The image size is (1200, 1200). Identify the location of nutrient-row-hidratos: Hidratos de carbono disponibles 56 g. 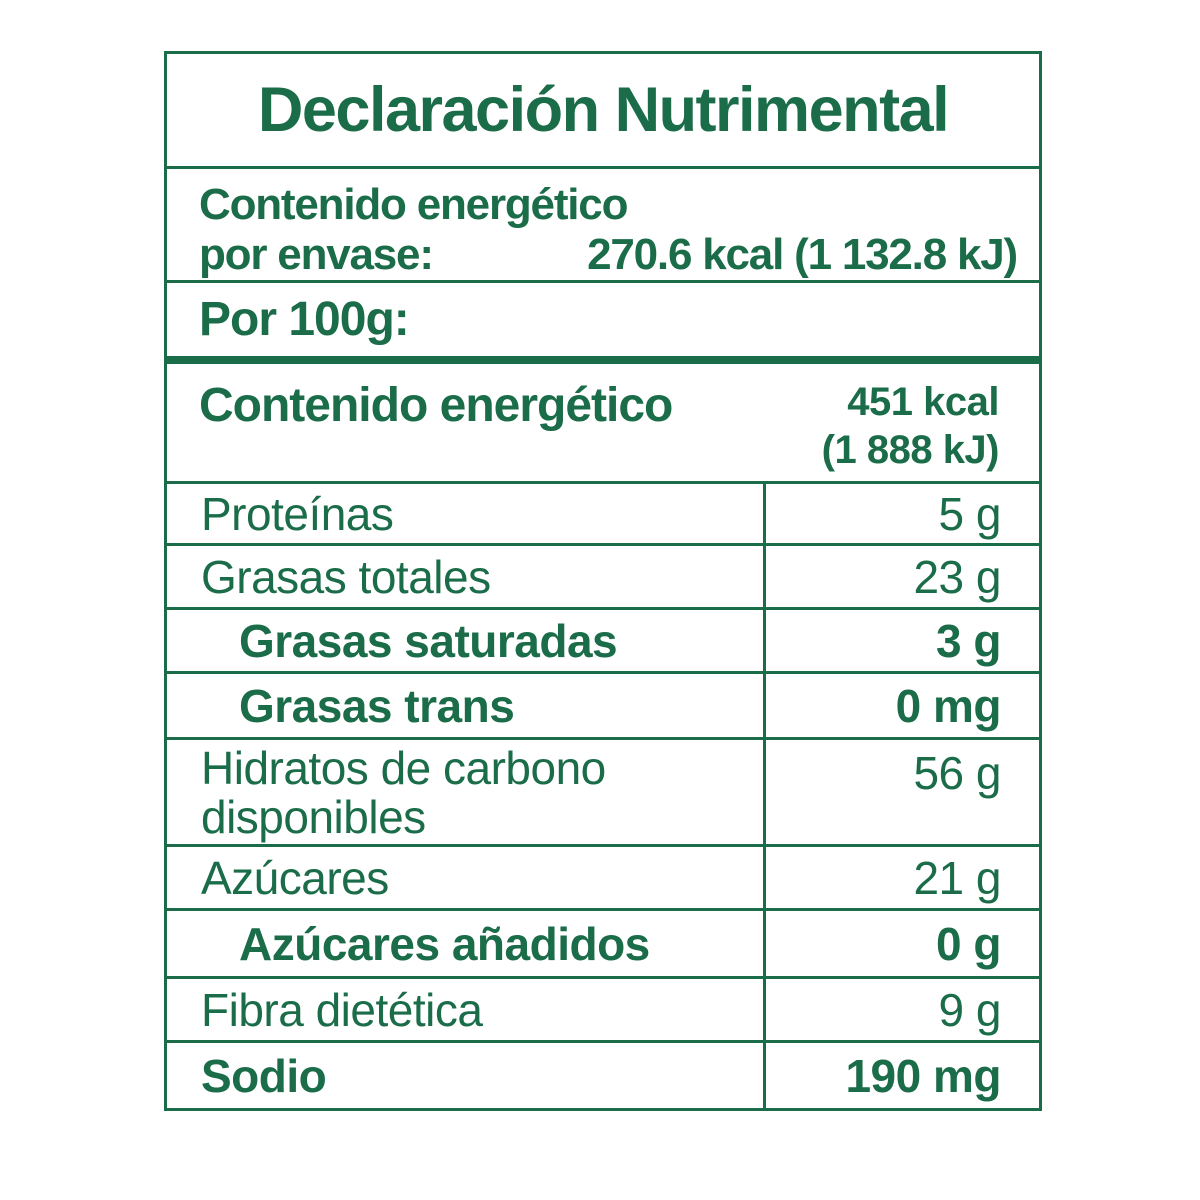
(603, 790).